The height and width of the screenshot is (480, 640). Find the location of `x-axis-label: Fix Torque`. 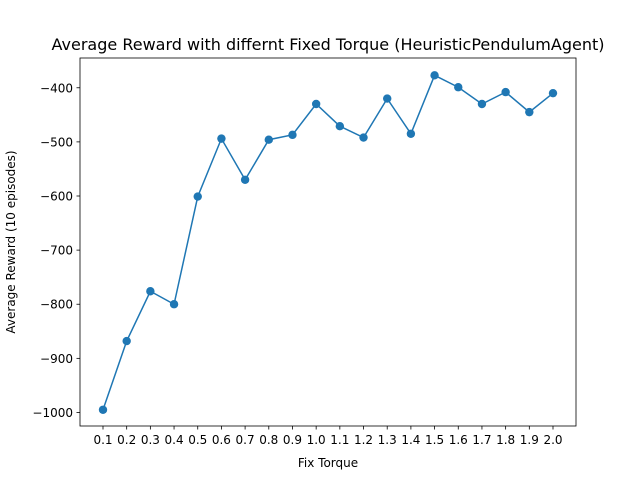

x-axis-label: Fix Torque is located at coordinates (328, 463).